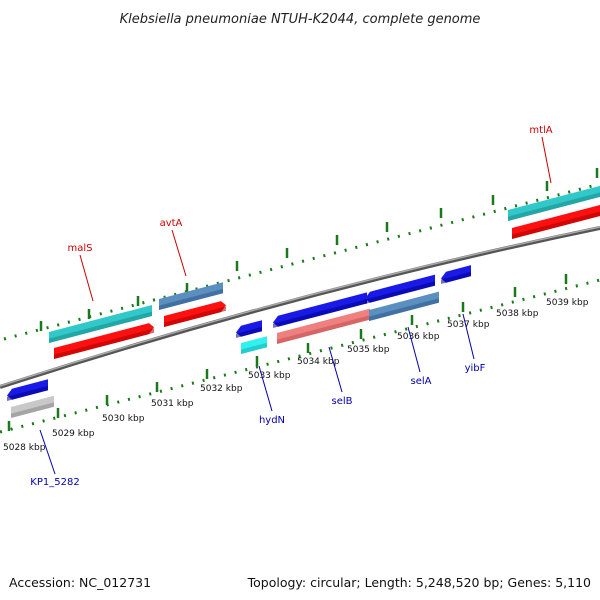 This screenshot has height=600, width=600. Describe the element at coordinates (468, 325) in the screenshot. I see `kbp-tick-label: 5037 kbp` at that location.